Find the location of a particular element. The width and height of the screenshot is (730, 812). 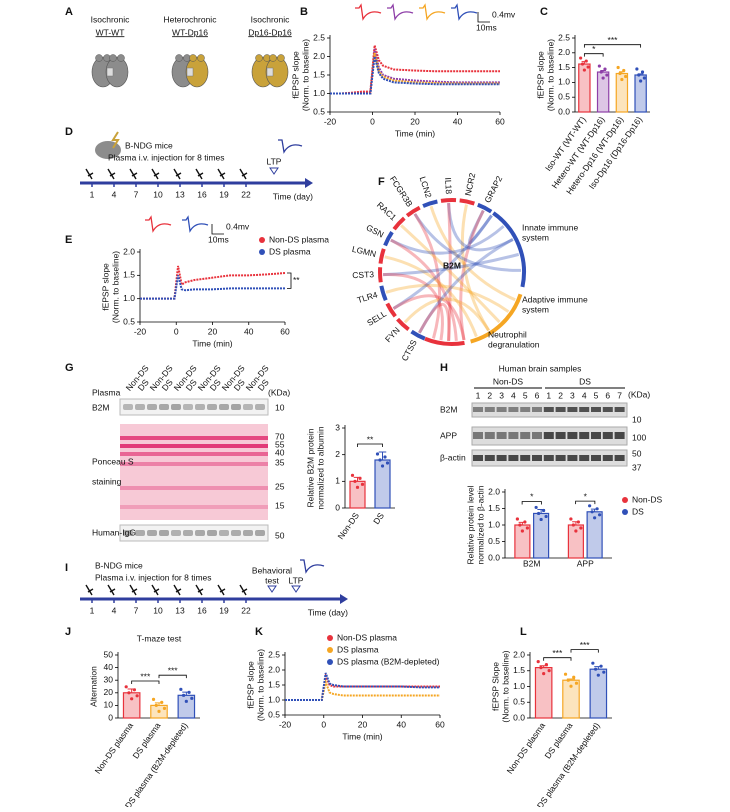

row-label: B2M is located at coordinates (100, 407).